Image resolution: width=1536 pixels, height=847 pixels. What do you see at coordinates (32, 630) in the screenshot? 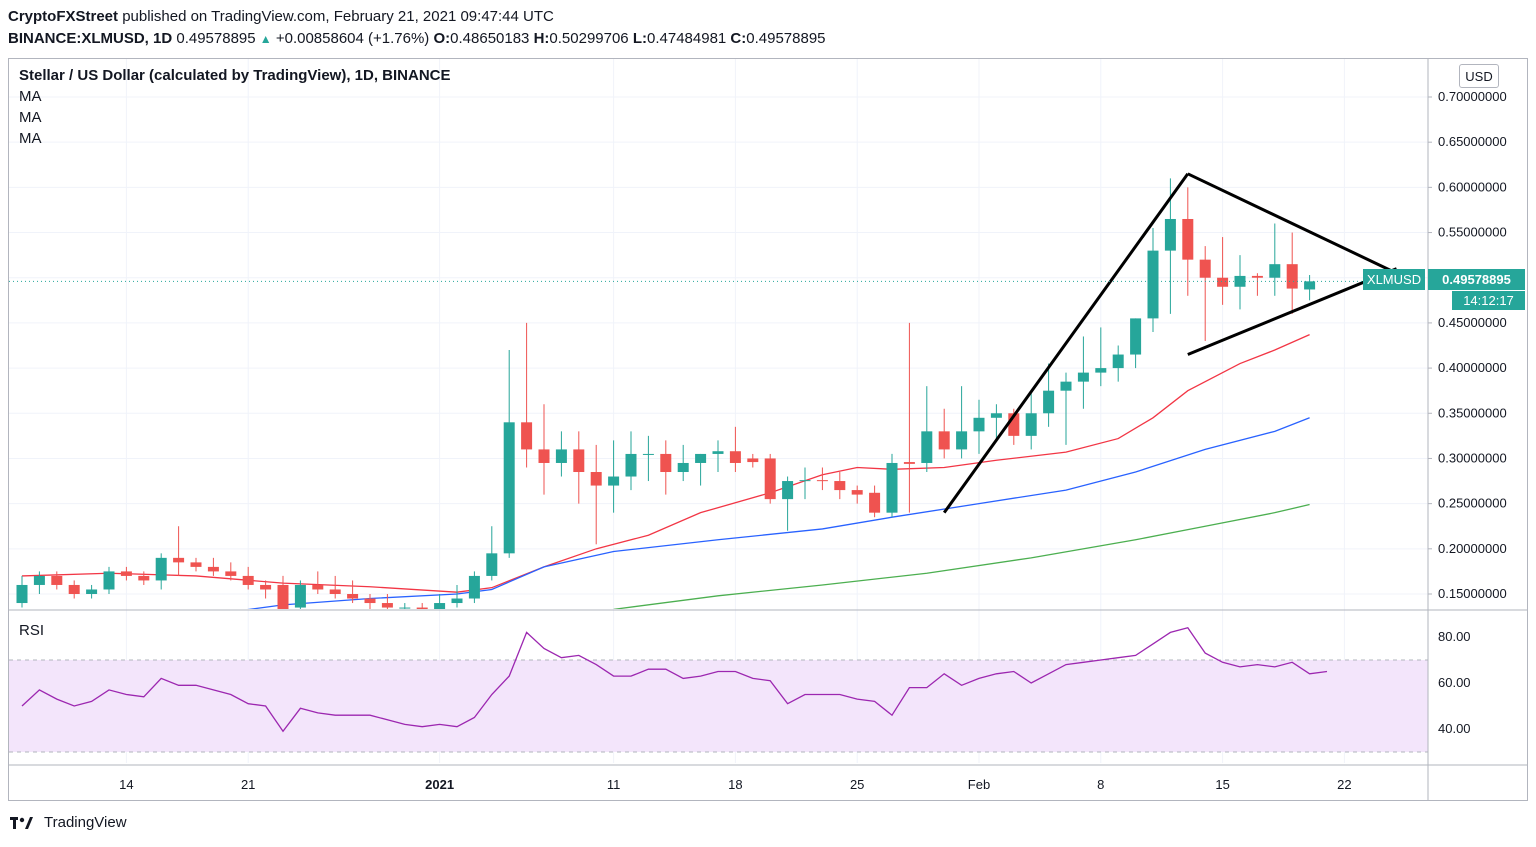
I see `rsi-legend: RSI` at bounding box center [32, 630].